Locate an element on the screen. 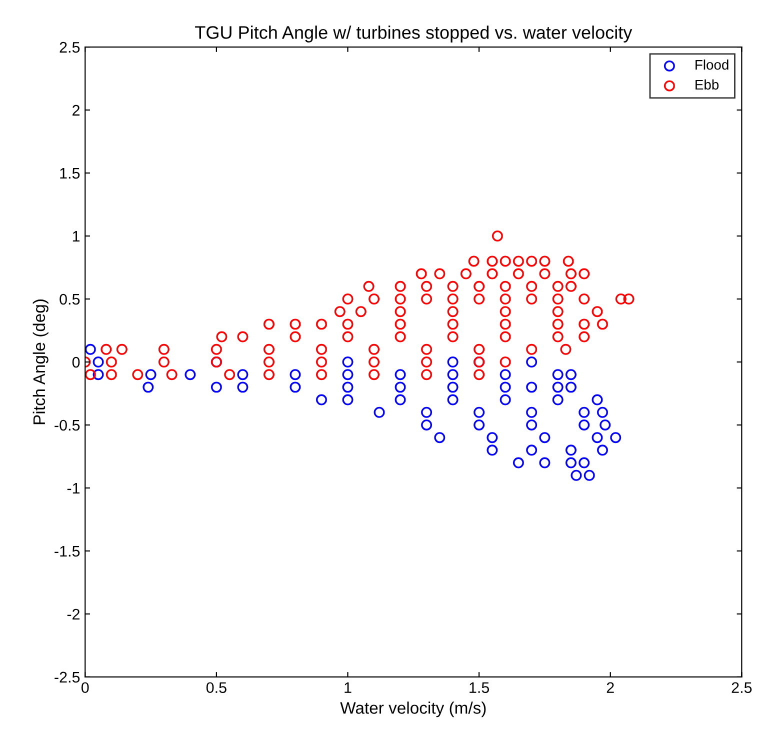 This screenshot has width=767, height=735. y-tick-label: 0 is located at coordinates (76, 362).